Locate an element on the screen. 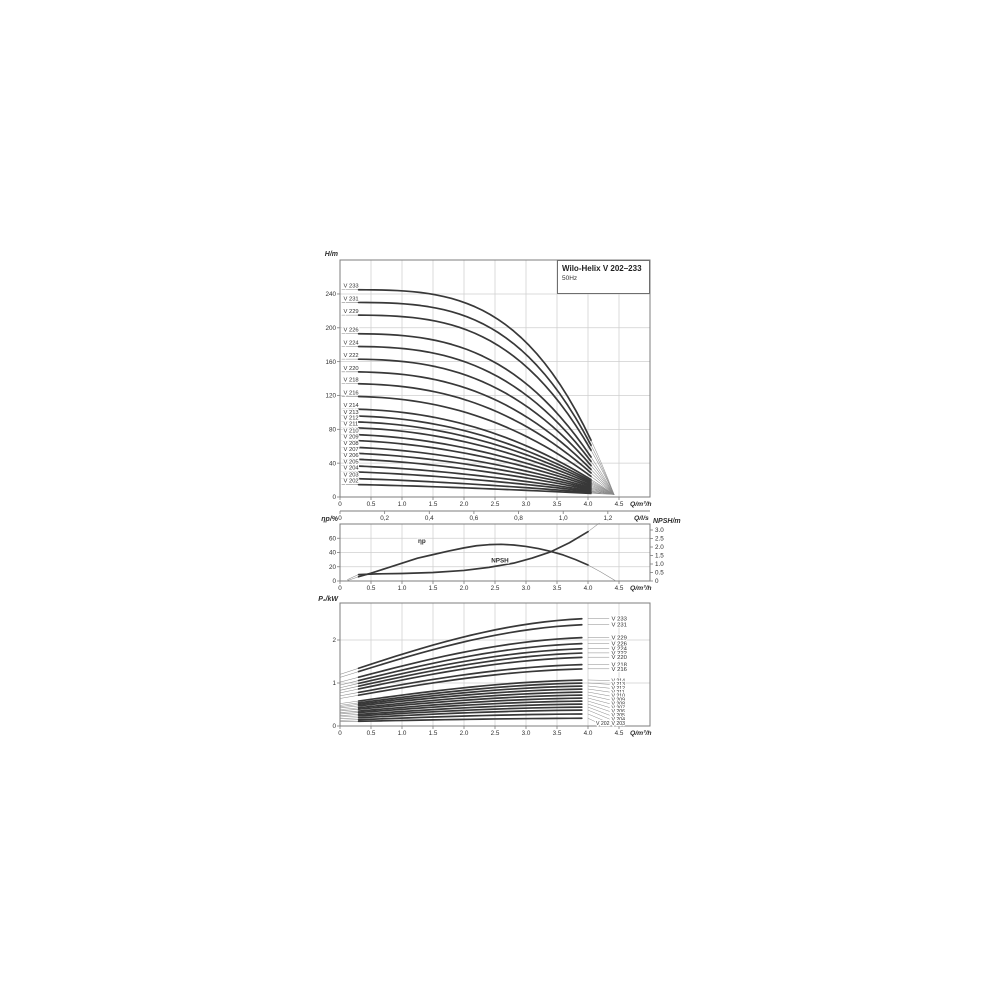  curve-lead-V 220 is located at coordinates (349, 691).